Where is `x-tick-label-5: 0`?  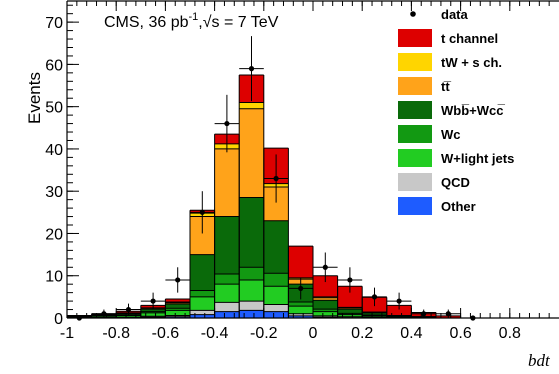
x-tick-label-5: 0 is located at coordinates (313, 333).